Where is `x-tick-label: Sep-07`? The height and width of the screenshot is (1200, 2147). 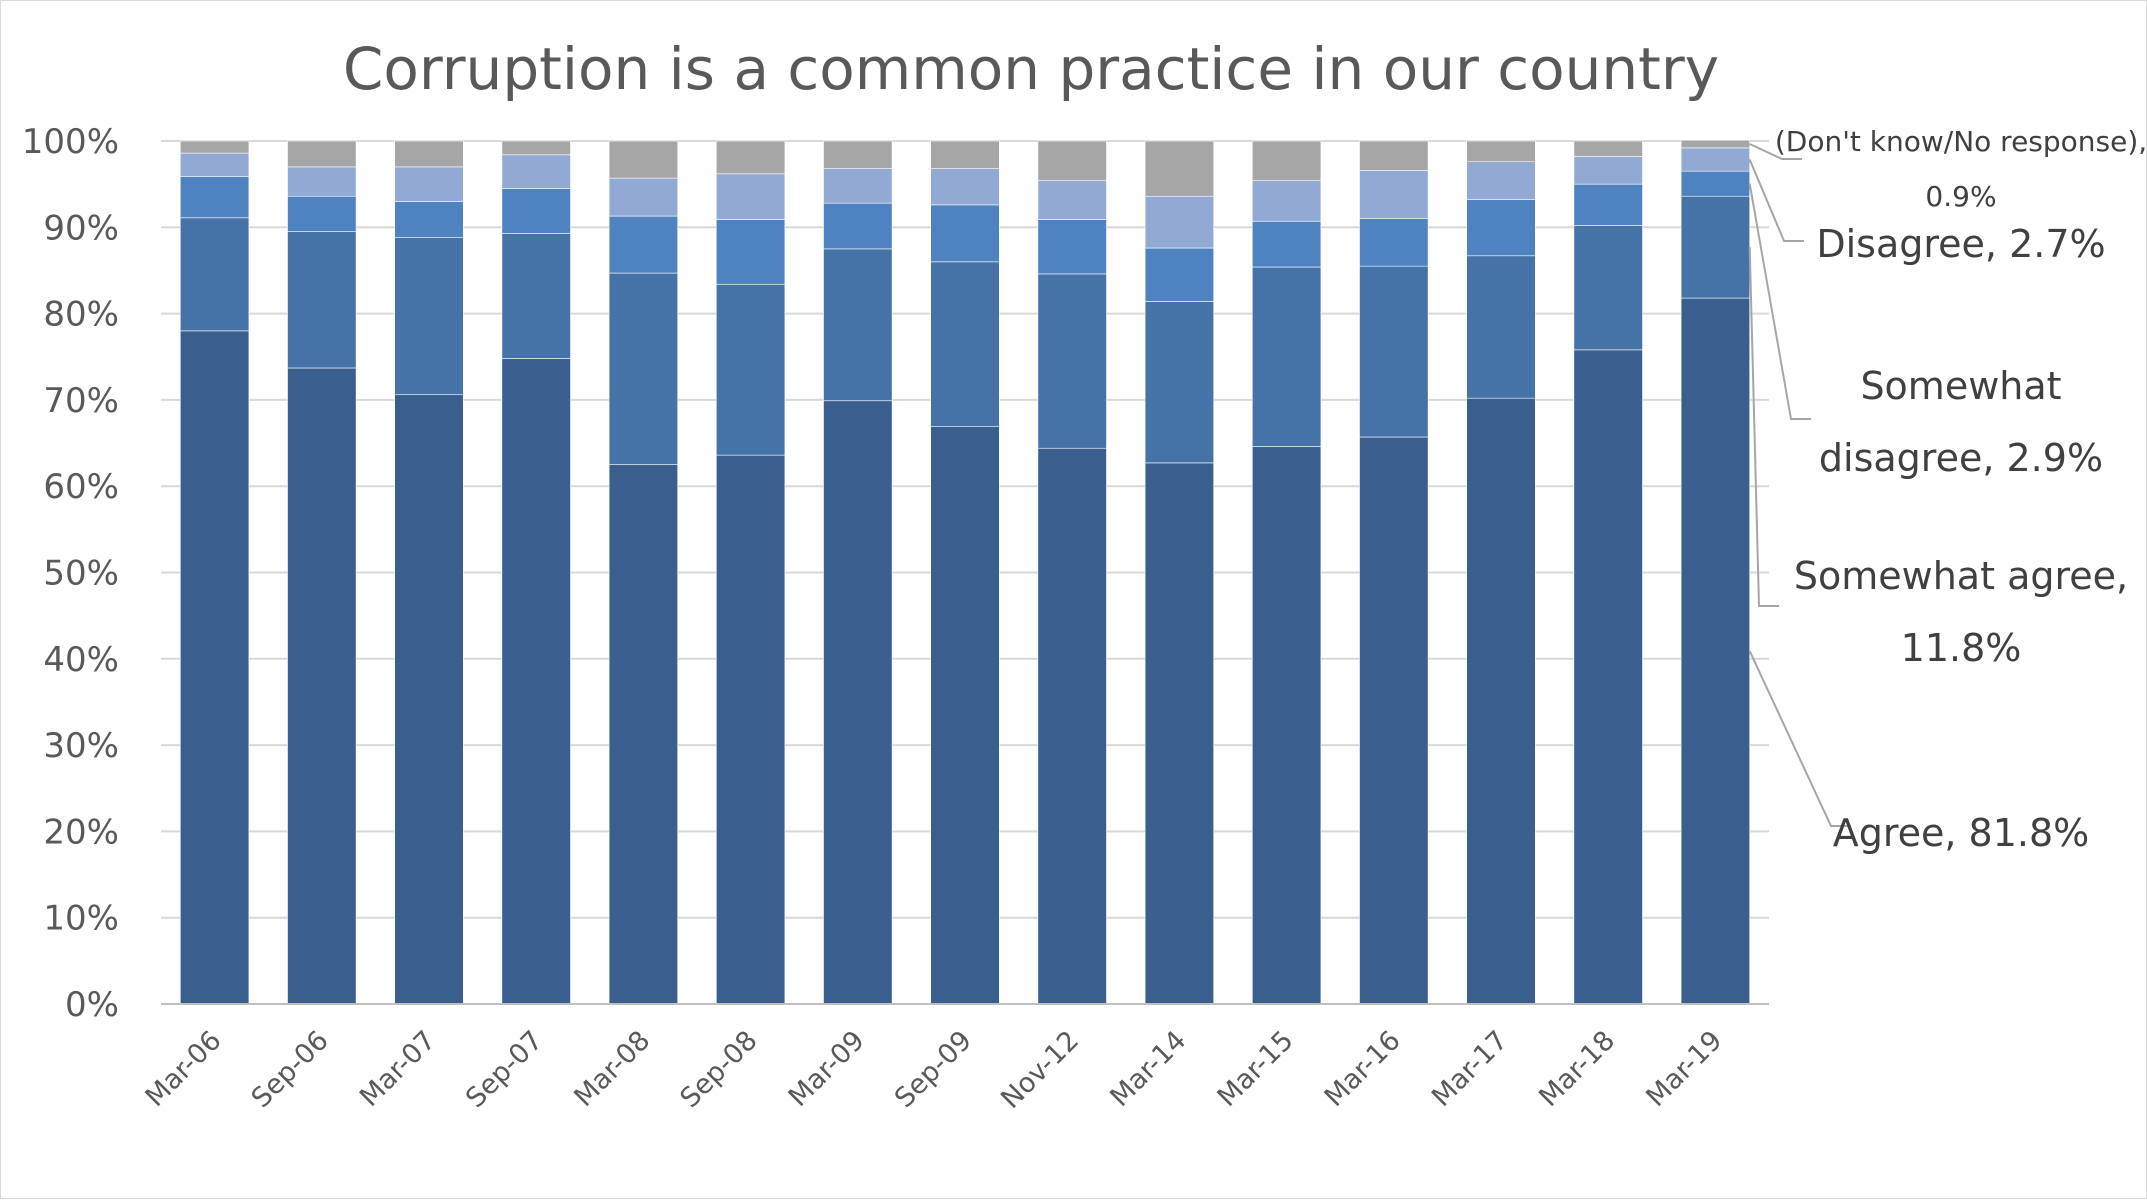
x-tick-label: Sep-07 is located at coordinates (504, 1069).